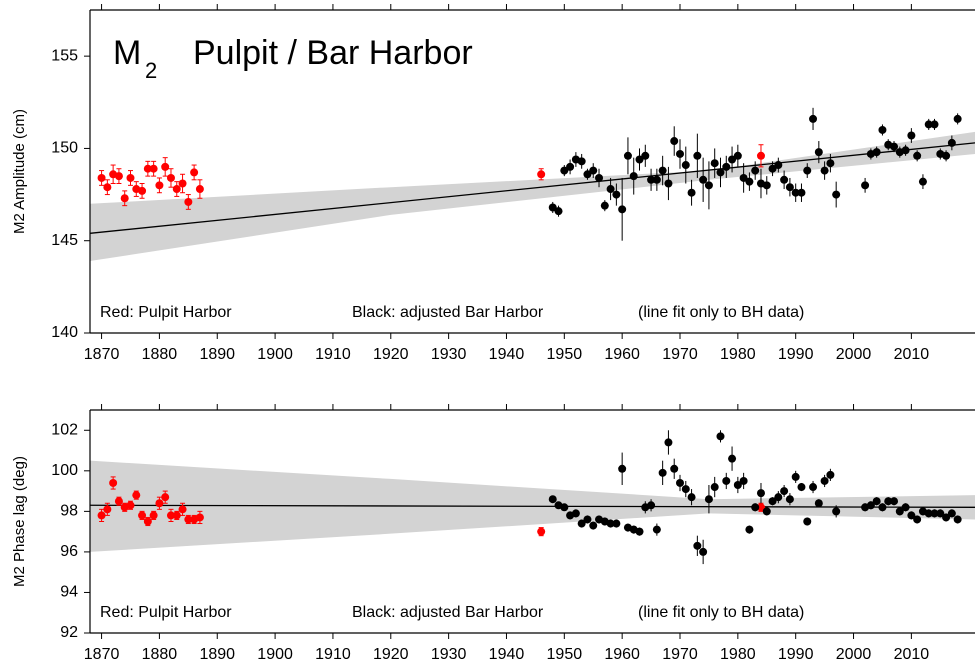 This screenshot has width=975, height=667. I want to click on y-tick-label: 140, so click(64, 332).